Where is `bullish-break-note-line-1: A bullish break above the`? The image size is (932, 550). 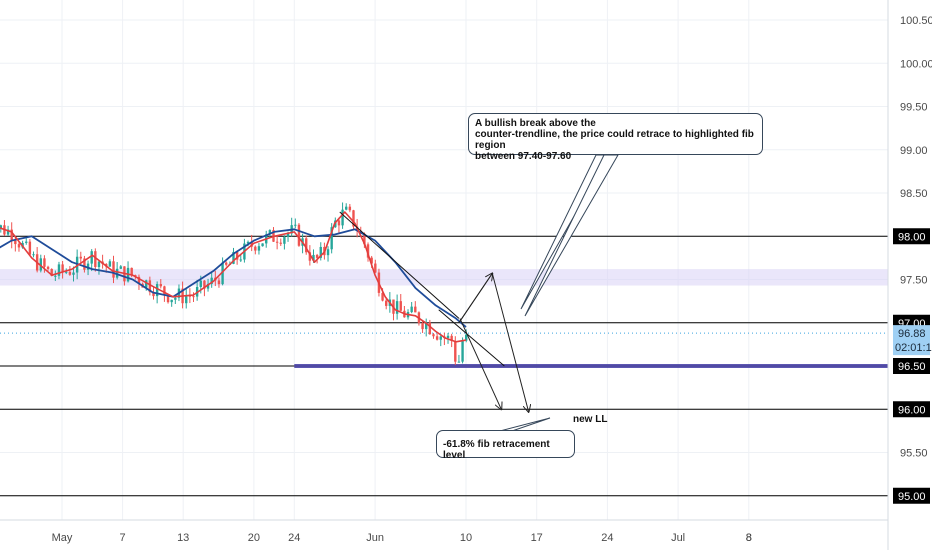
bullish-break-note-line-1: A bullish break above the is located at coordinates (535, 123).